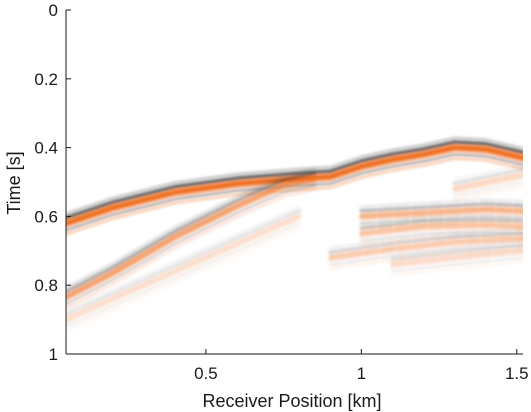 Image resolution: width=531 pixels, height=412 pixels. I want to click on x-tick-label: 1.5, so click(517, 373).